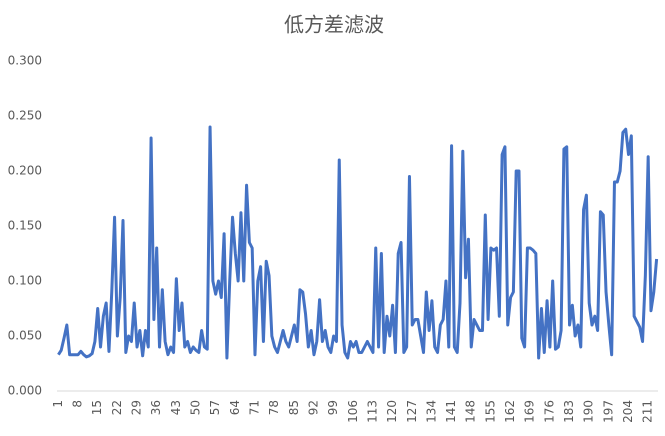 This screenshot has height=436, width=665. I want to click on x-tick-label: 120, so click(392, 411).